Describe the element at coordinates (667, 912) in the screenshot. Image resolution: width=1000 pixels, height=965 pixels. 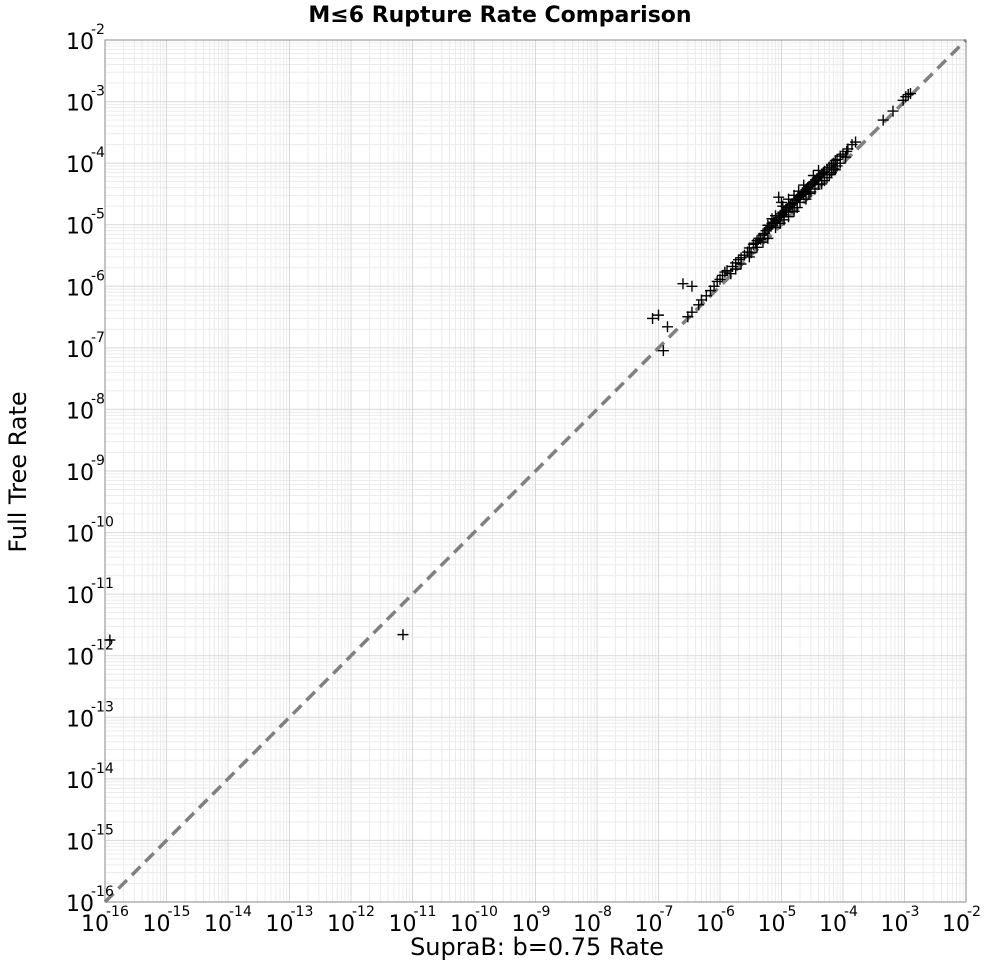
I see `x-tick-exponent: -7` at that location.